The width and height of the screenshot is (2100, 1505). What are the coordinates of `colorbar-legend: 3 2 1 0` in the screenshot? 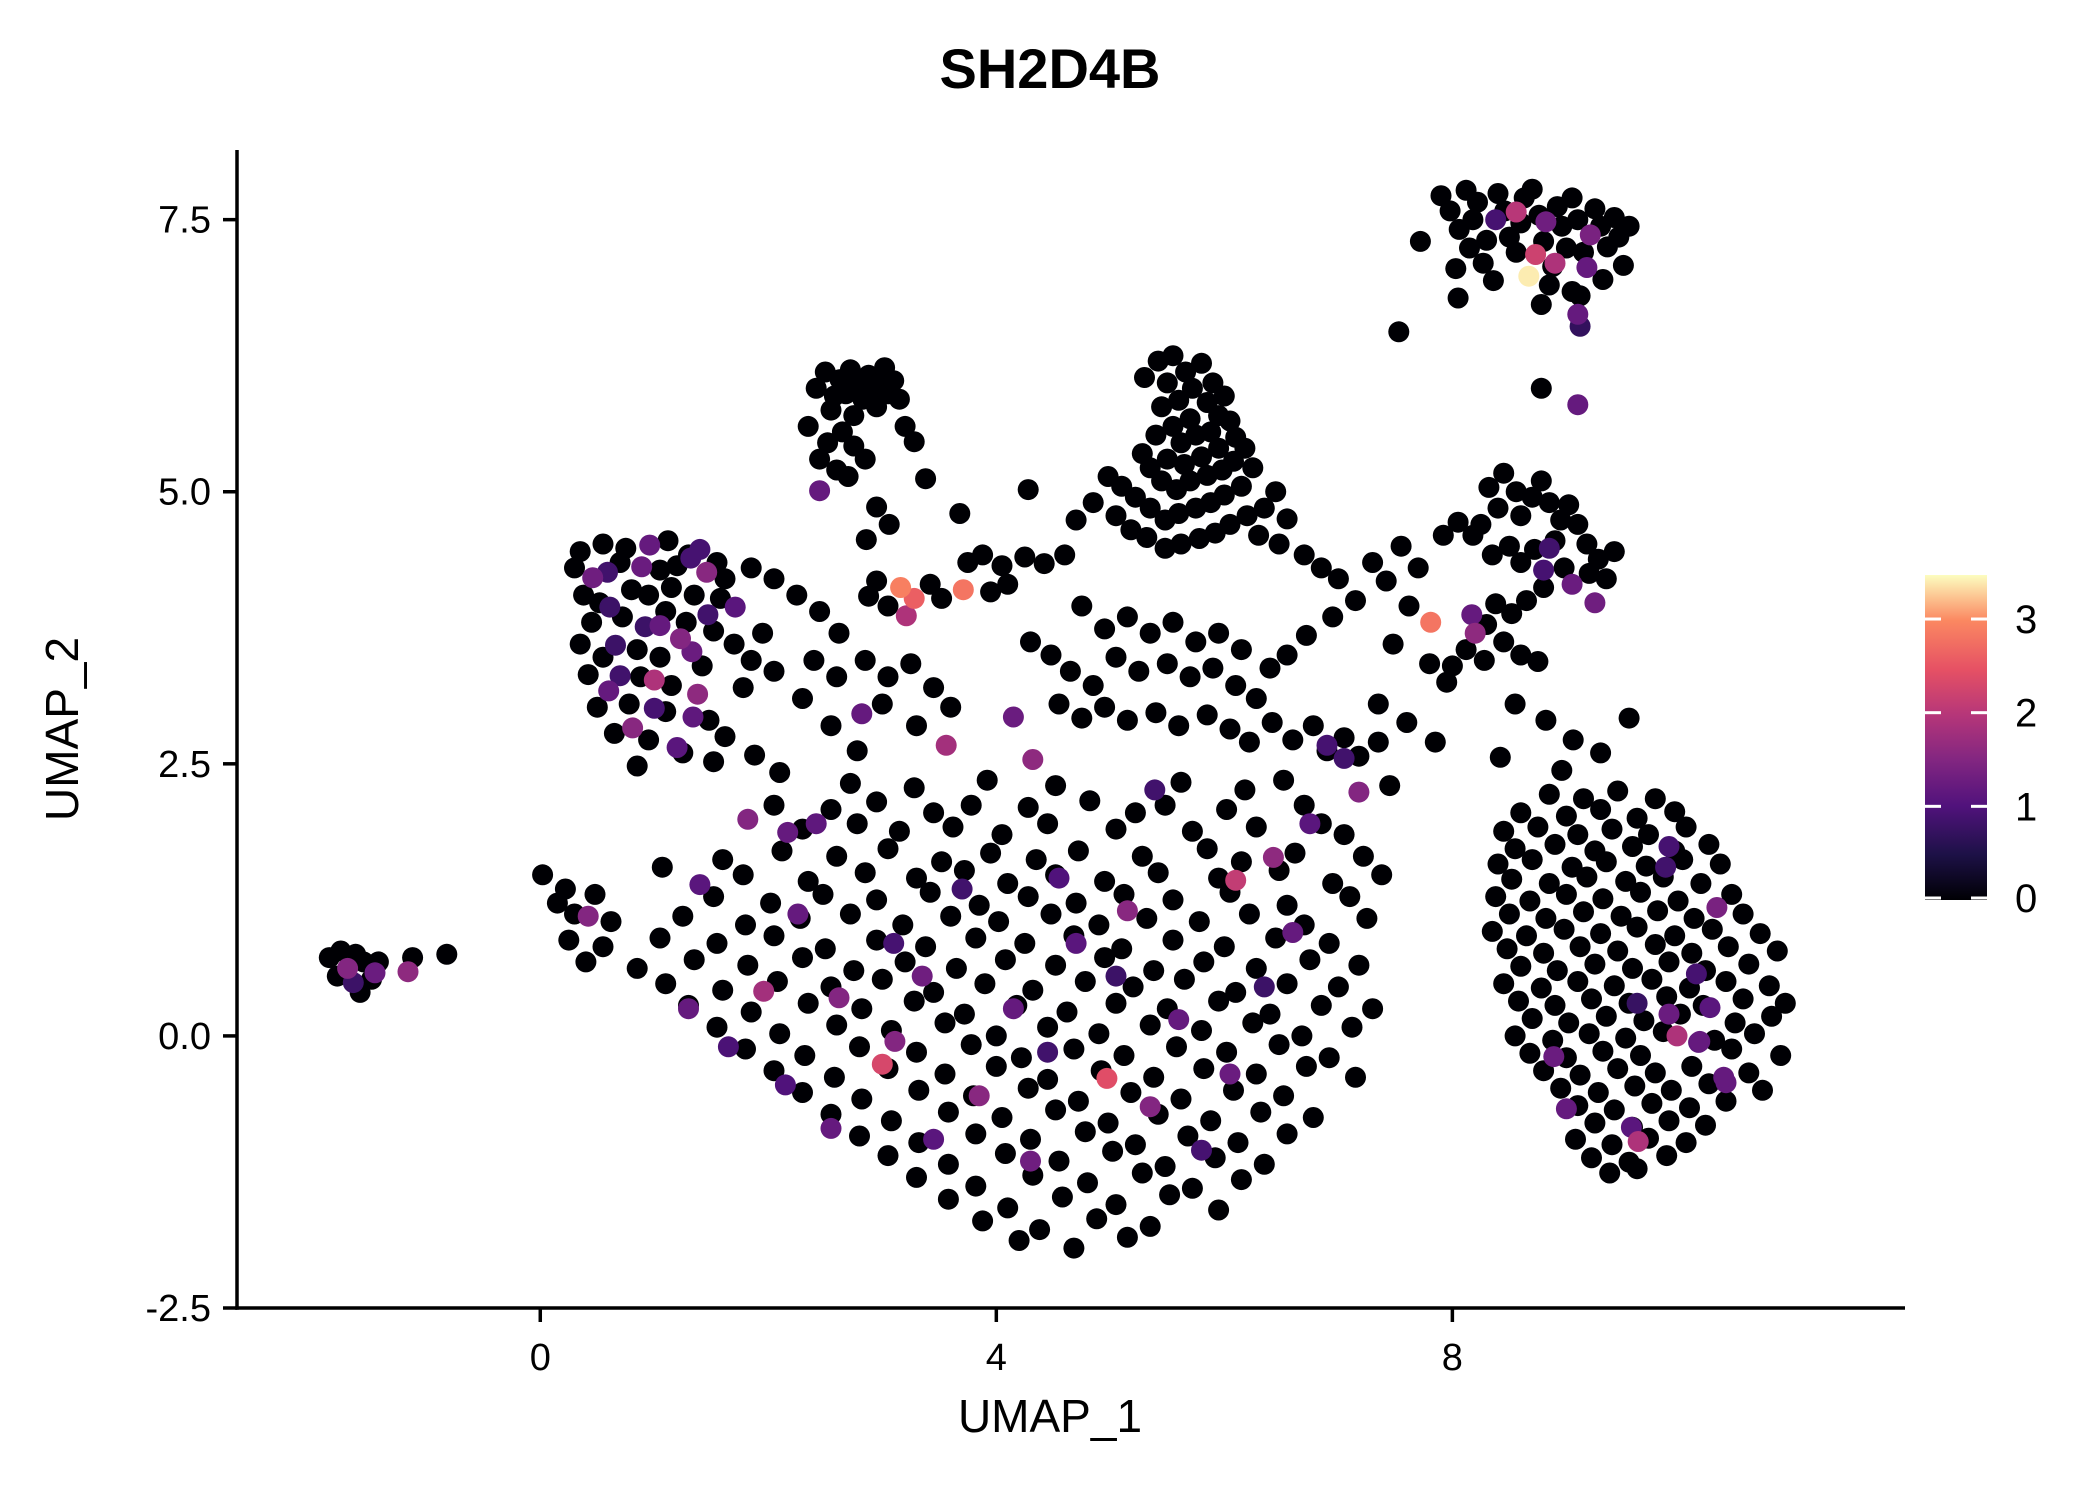 It's located at (1981, 748).